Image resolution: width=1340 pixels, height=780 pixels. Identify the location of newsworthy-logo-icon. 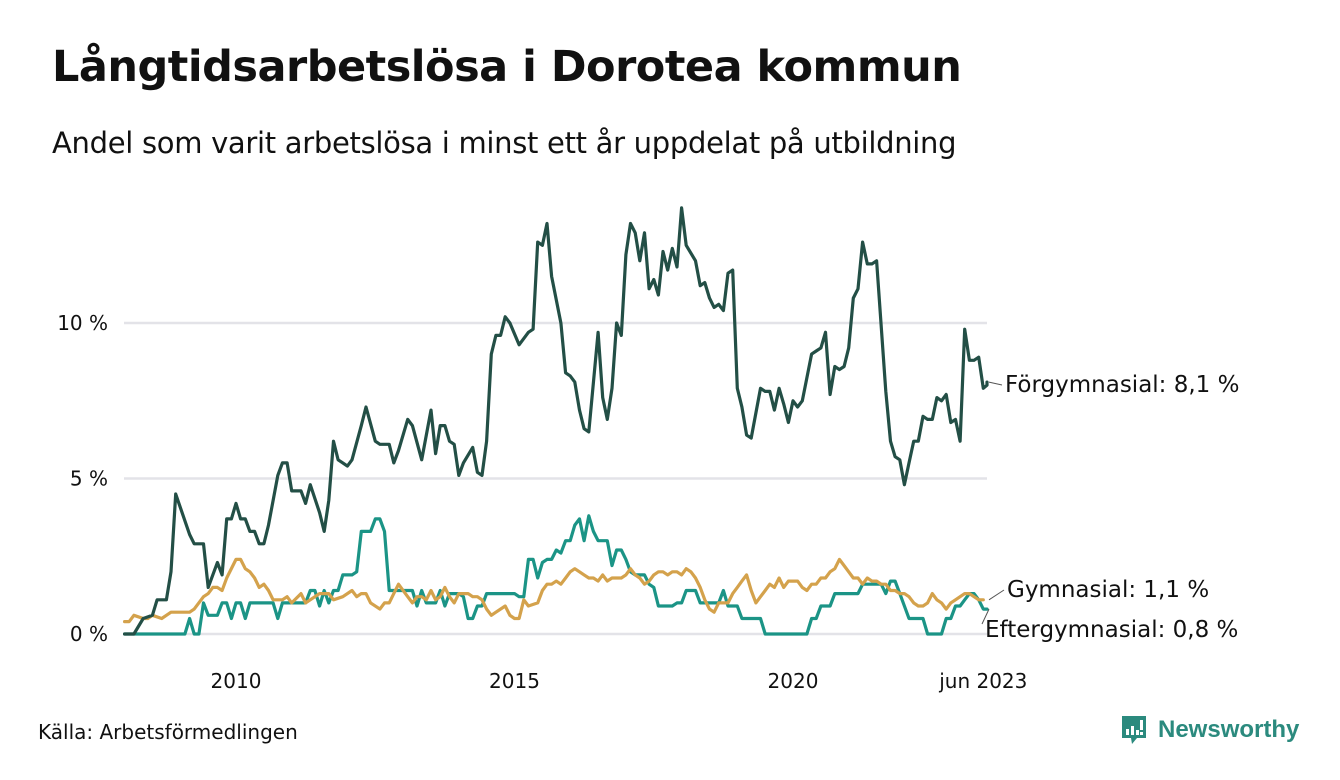
(1134, 730).